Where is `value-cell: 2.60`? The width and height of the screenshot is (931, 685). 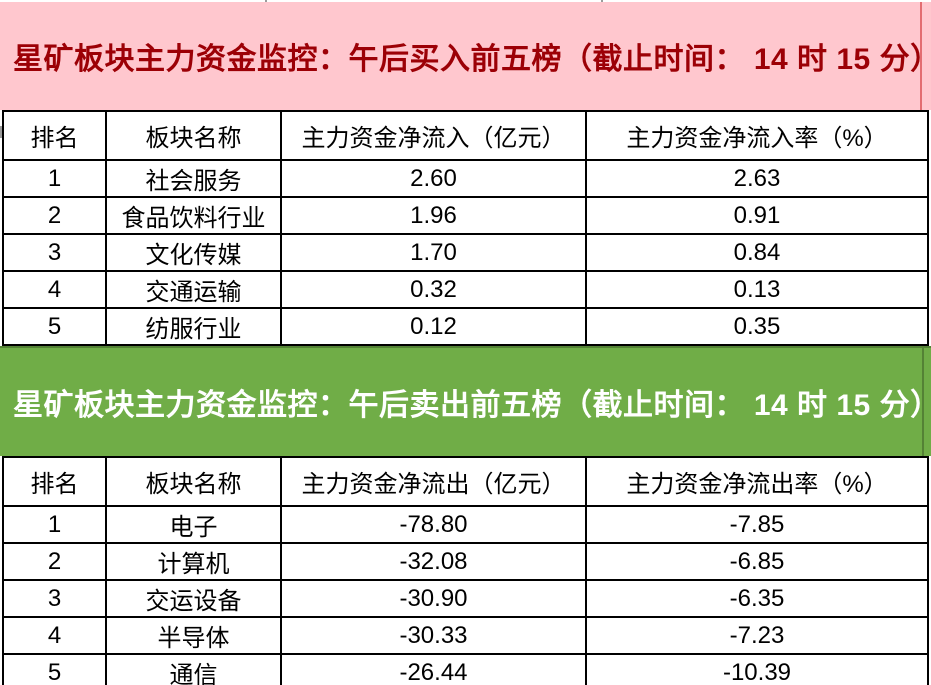
value-cell: 2.60 is located at coordinates (433, 178).